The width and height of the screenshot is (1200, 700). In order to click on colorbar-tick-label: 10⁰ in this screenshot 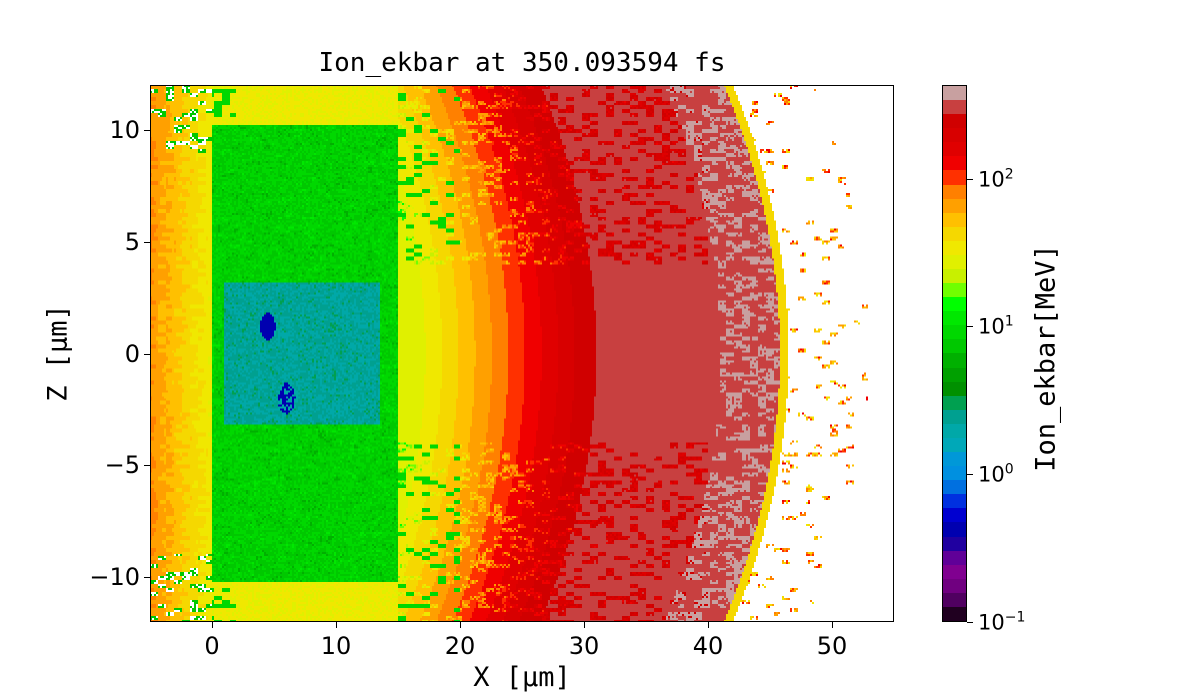, I will do `click(996, 474)`.